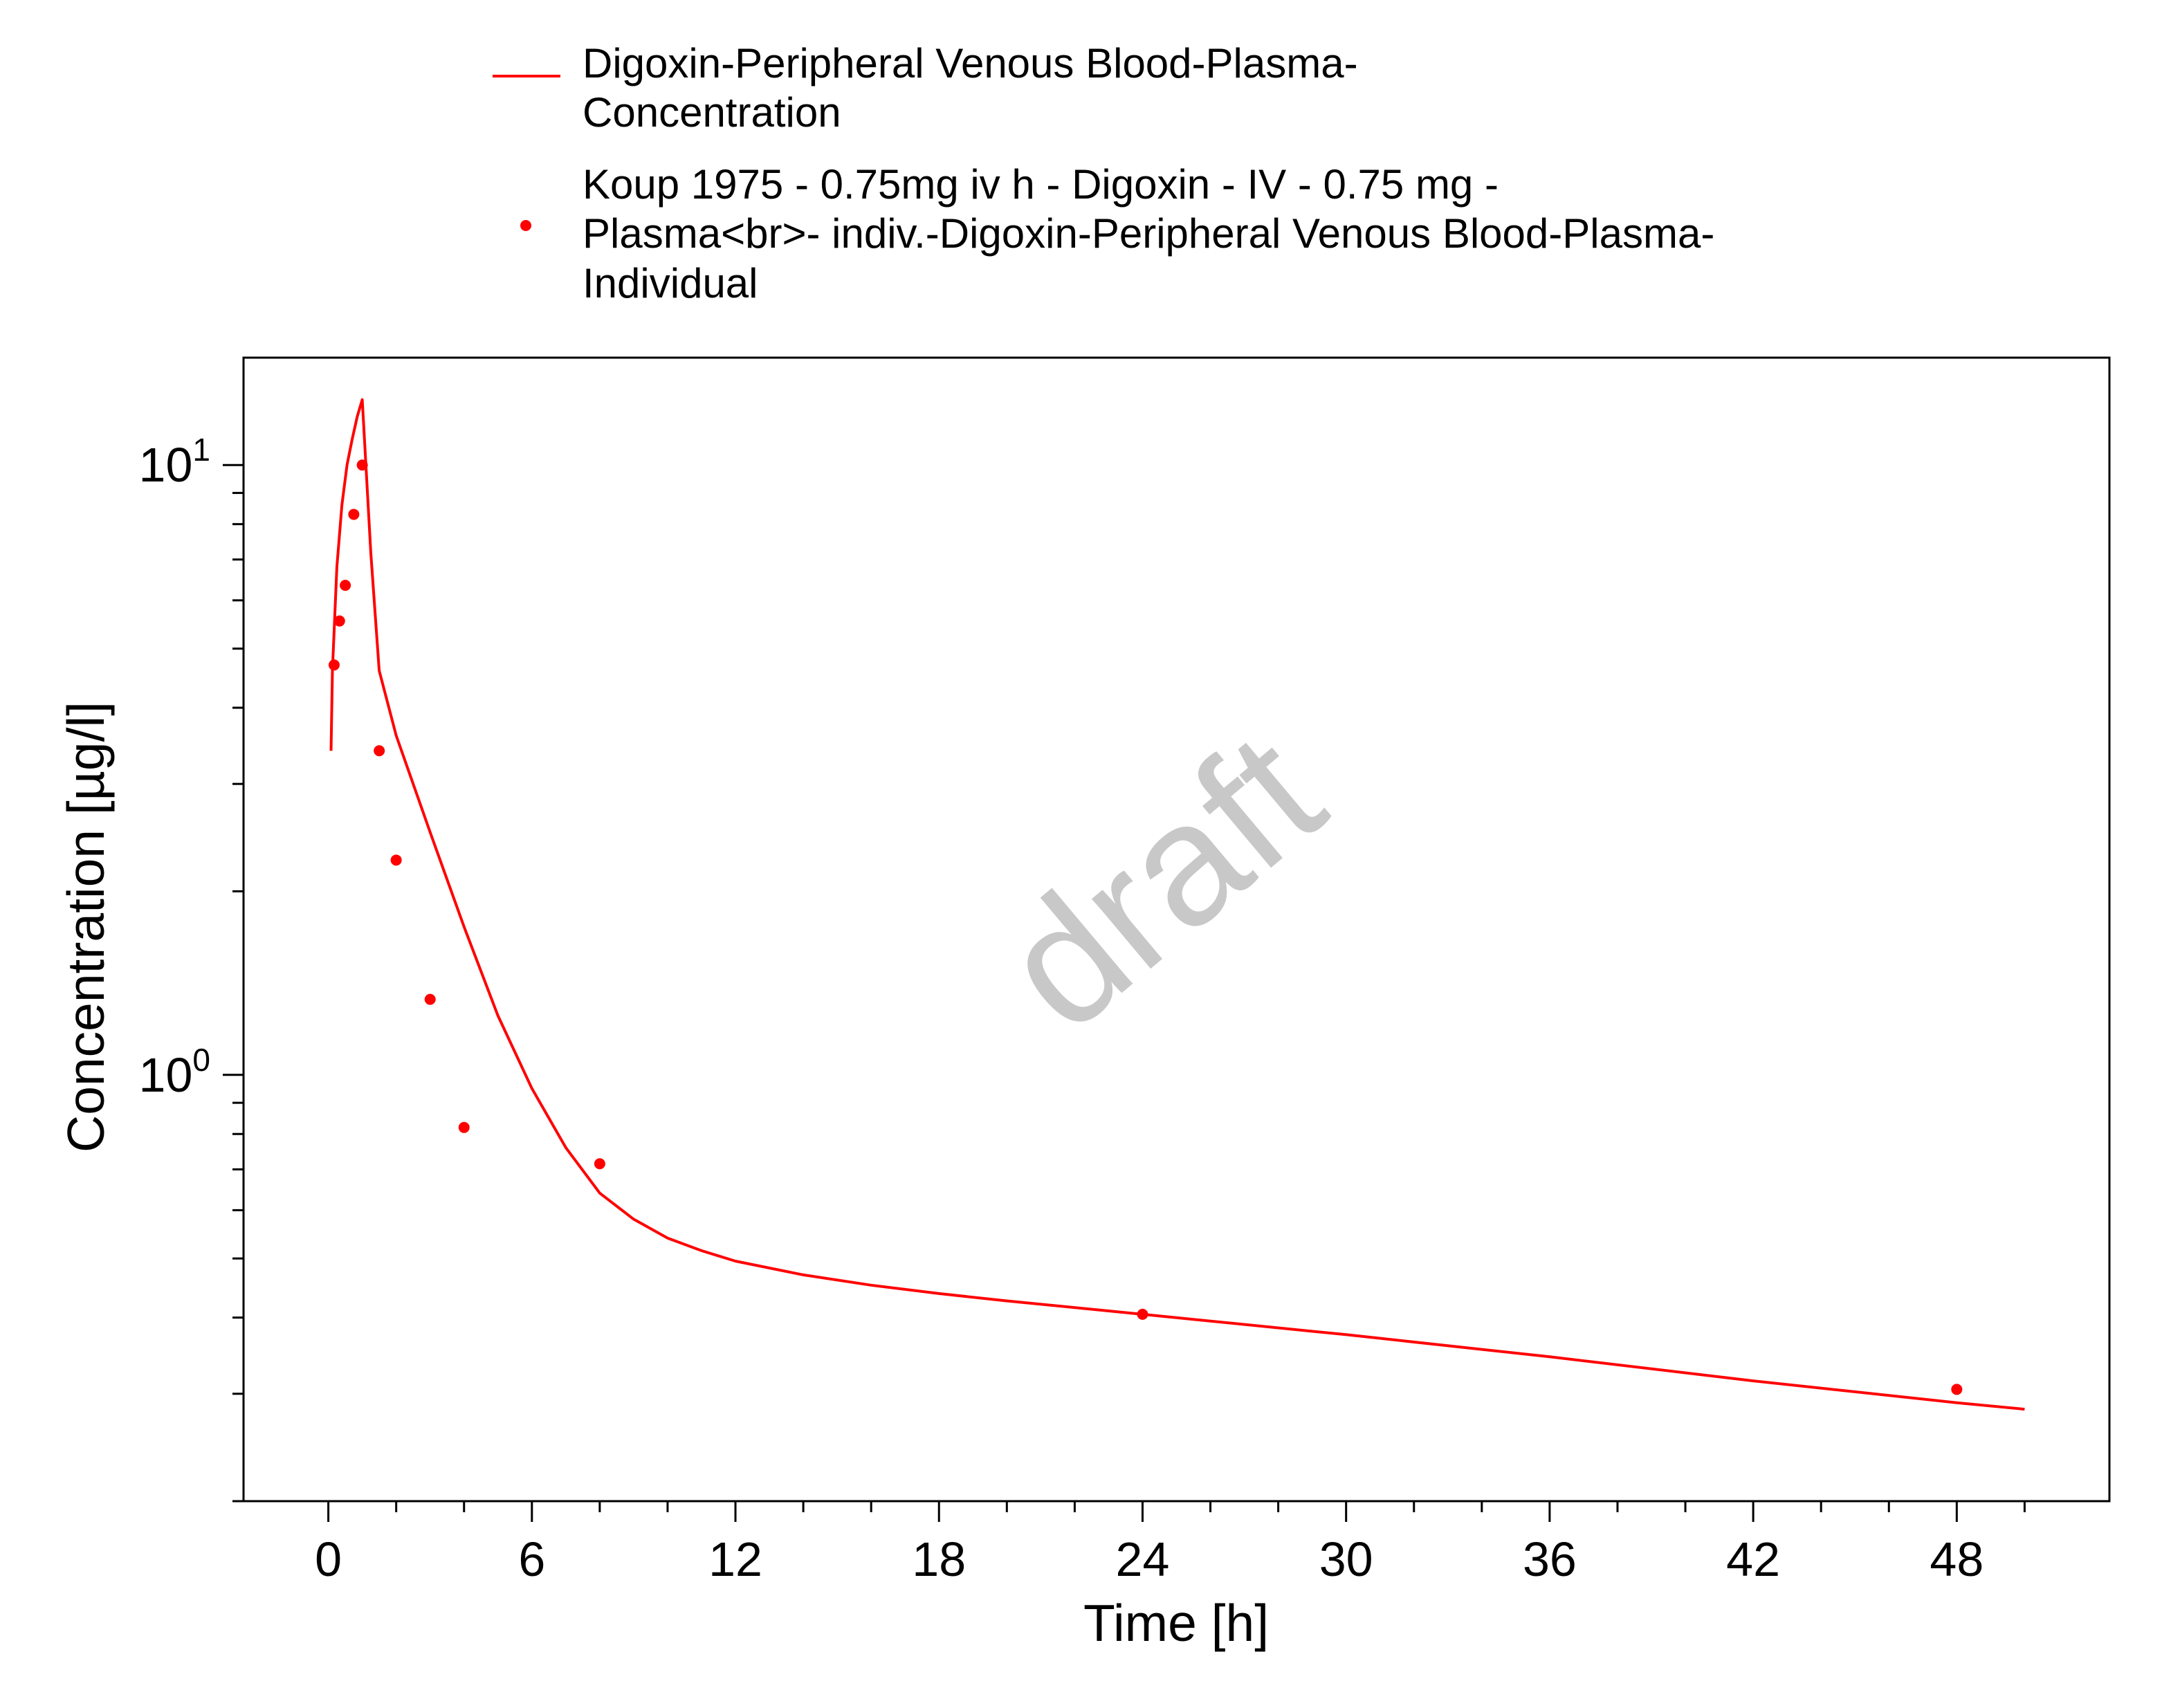 The image size is (2162, 1708). Describe the element at coordinates (174, 1072) in the screenshot. I see `y-tick-label: 10⁰` at that location.